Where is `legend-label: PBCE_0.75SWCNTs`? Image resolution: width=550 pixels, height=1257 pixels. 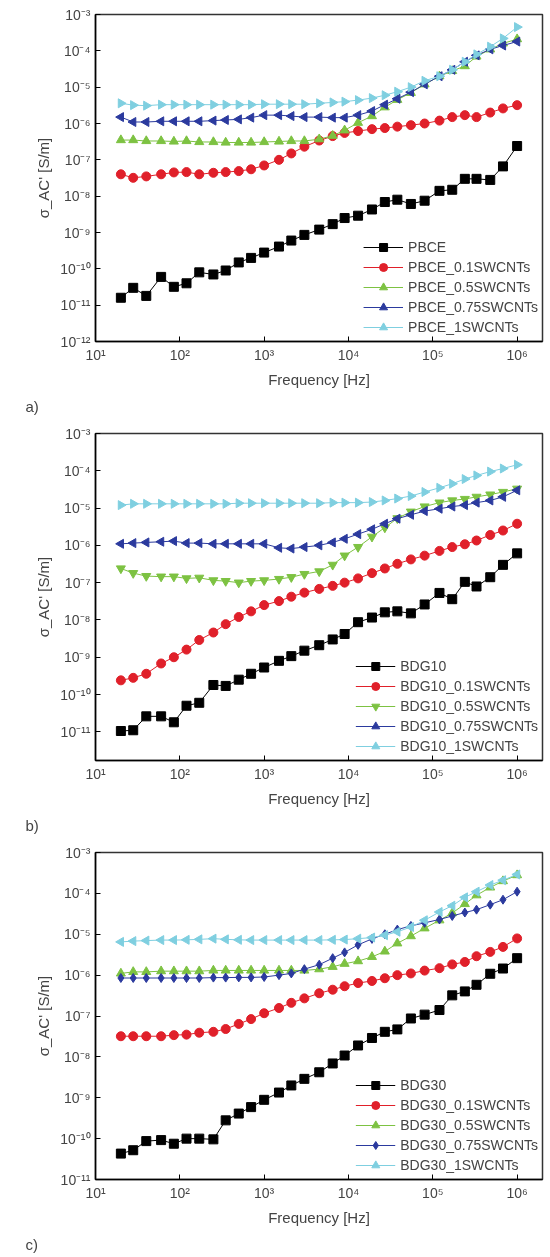
legend-label: PBCE_0.75SWCNTs is located at coordinates (473, 307).